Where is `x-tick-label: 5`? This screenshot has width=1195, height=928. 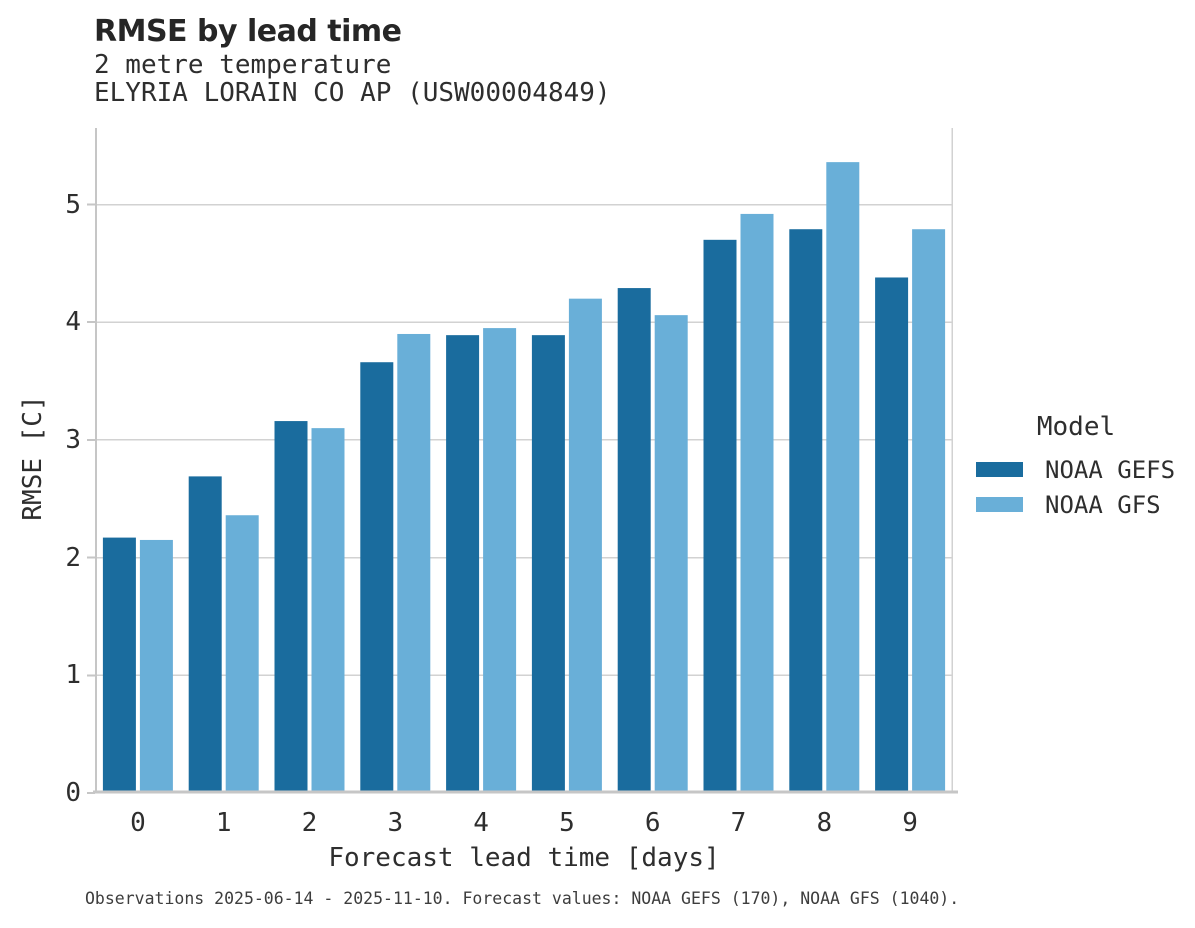
x-tick-label: 5 is located at coordinates (567, 823).